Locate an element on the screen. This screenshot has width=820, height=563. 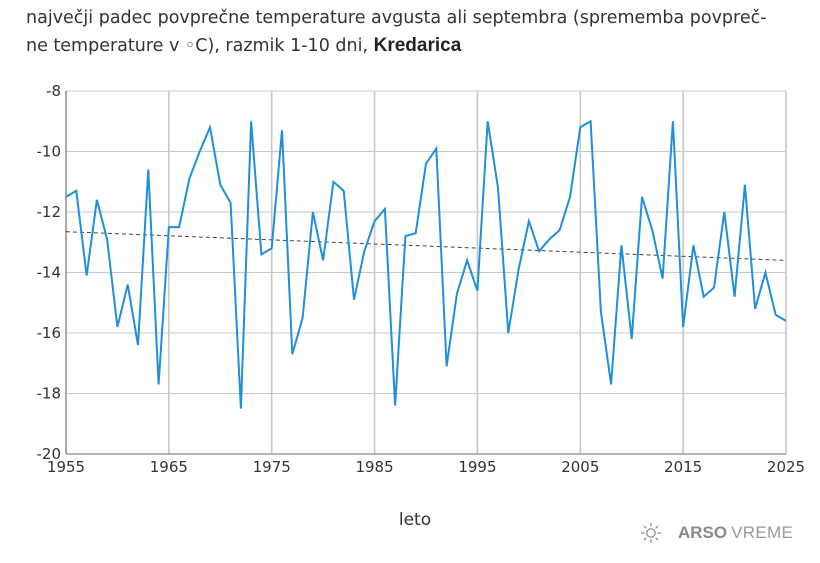
y-tick-label: -10 is located at coordinates (49, 152).